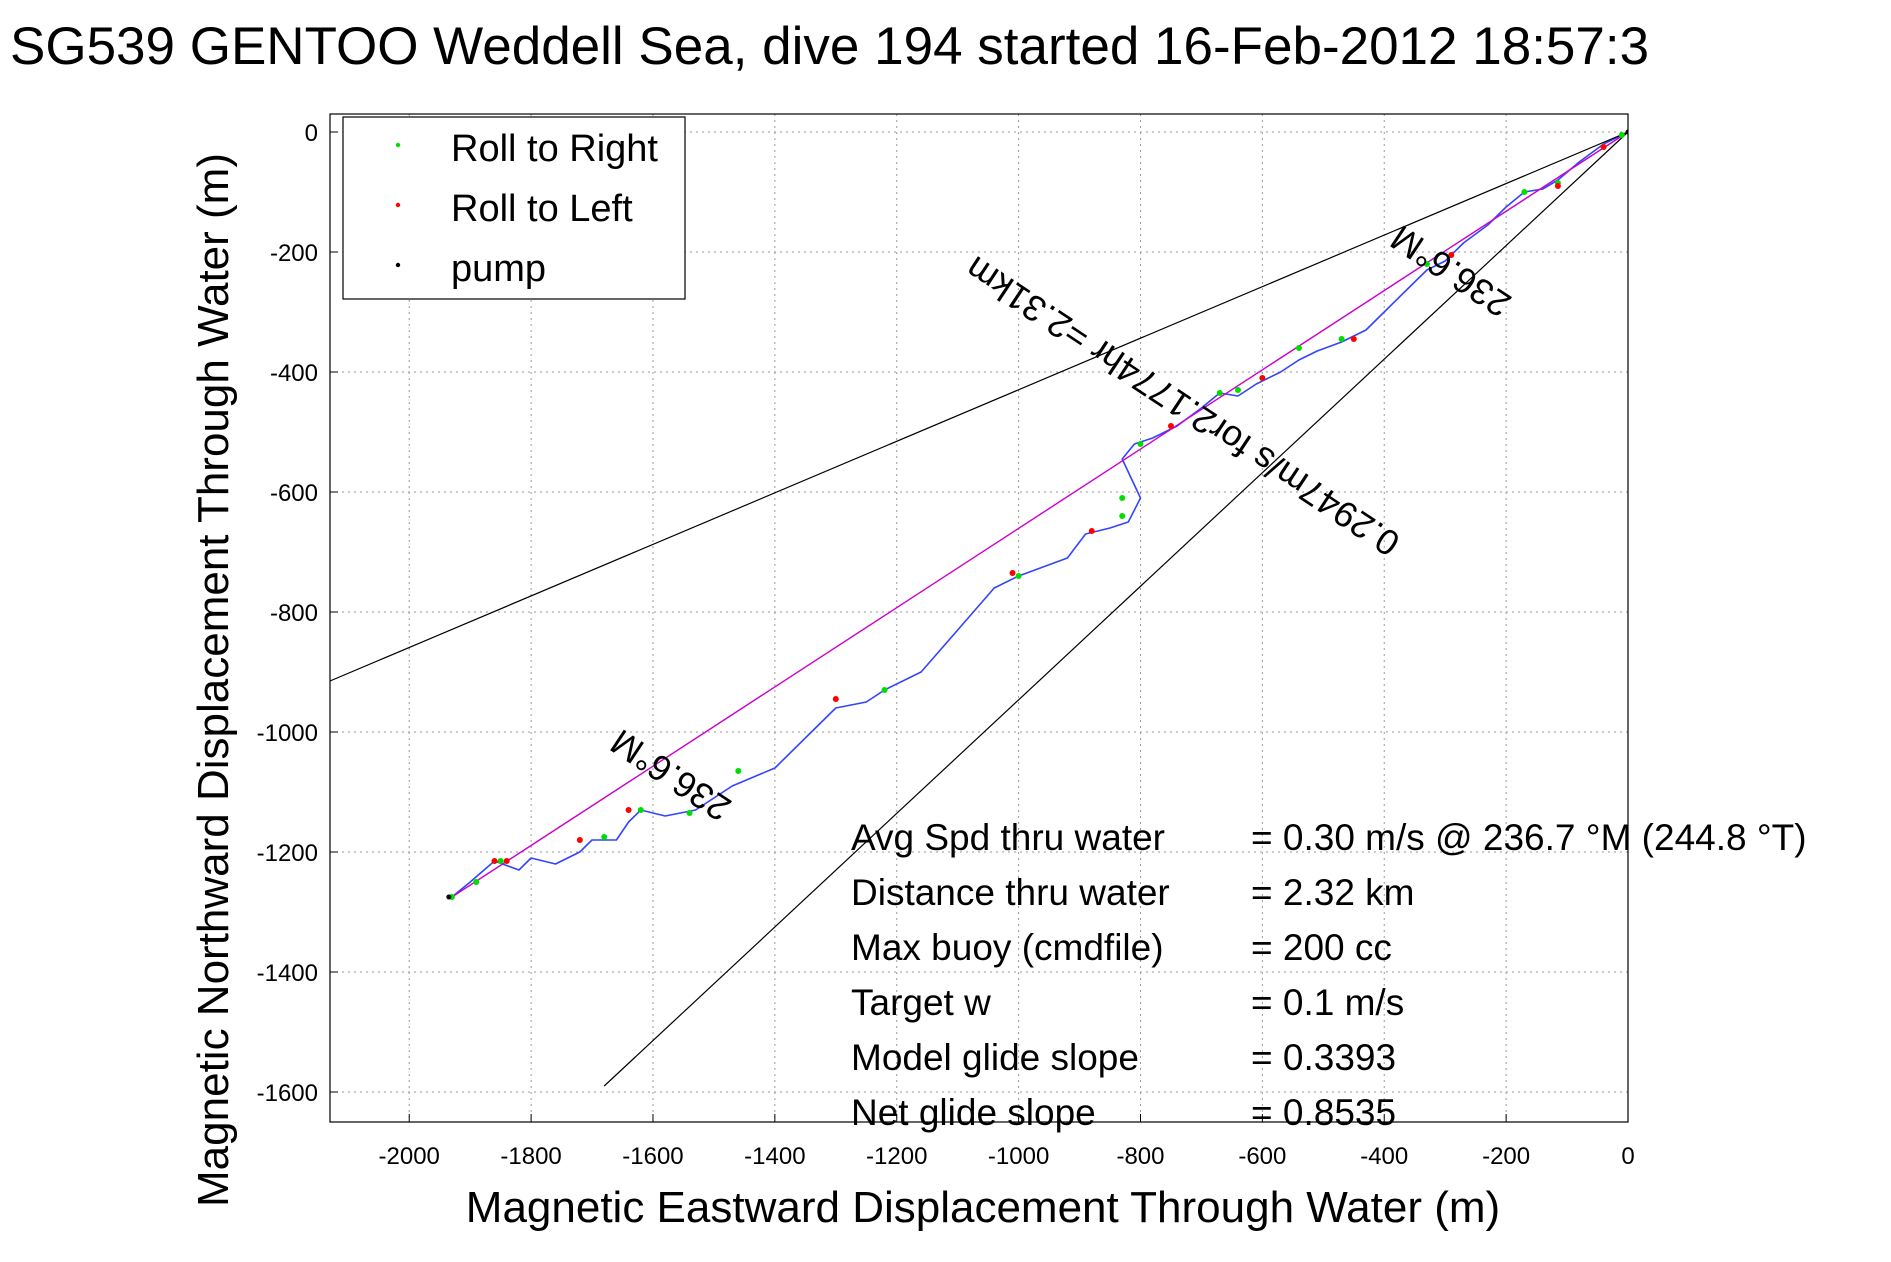  I want to click on stat-value: = 0.8535, so click(1323, 1112).